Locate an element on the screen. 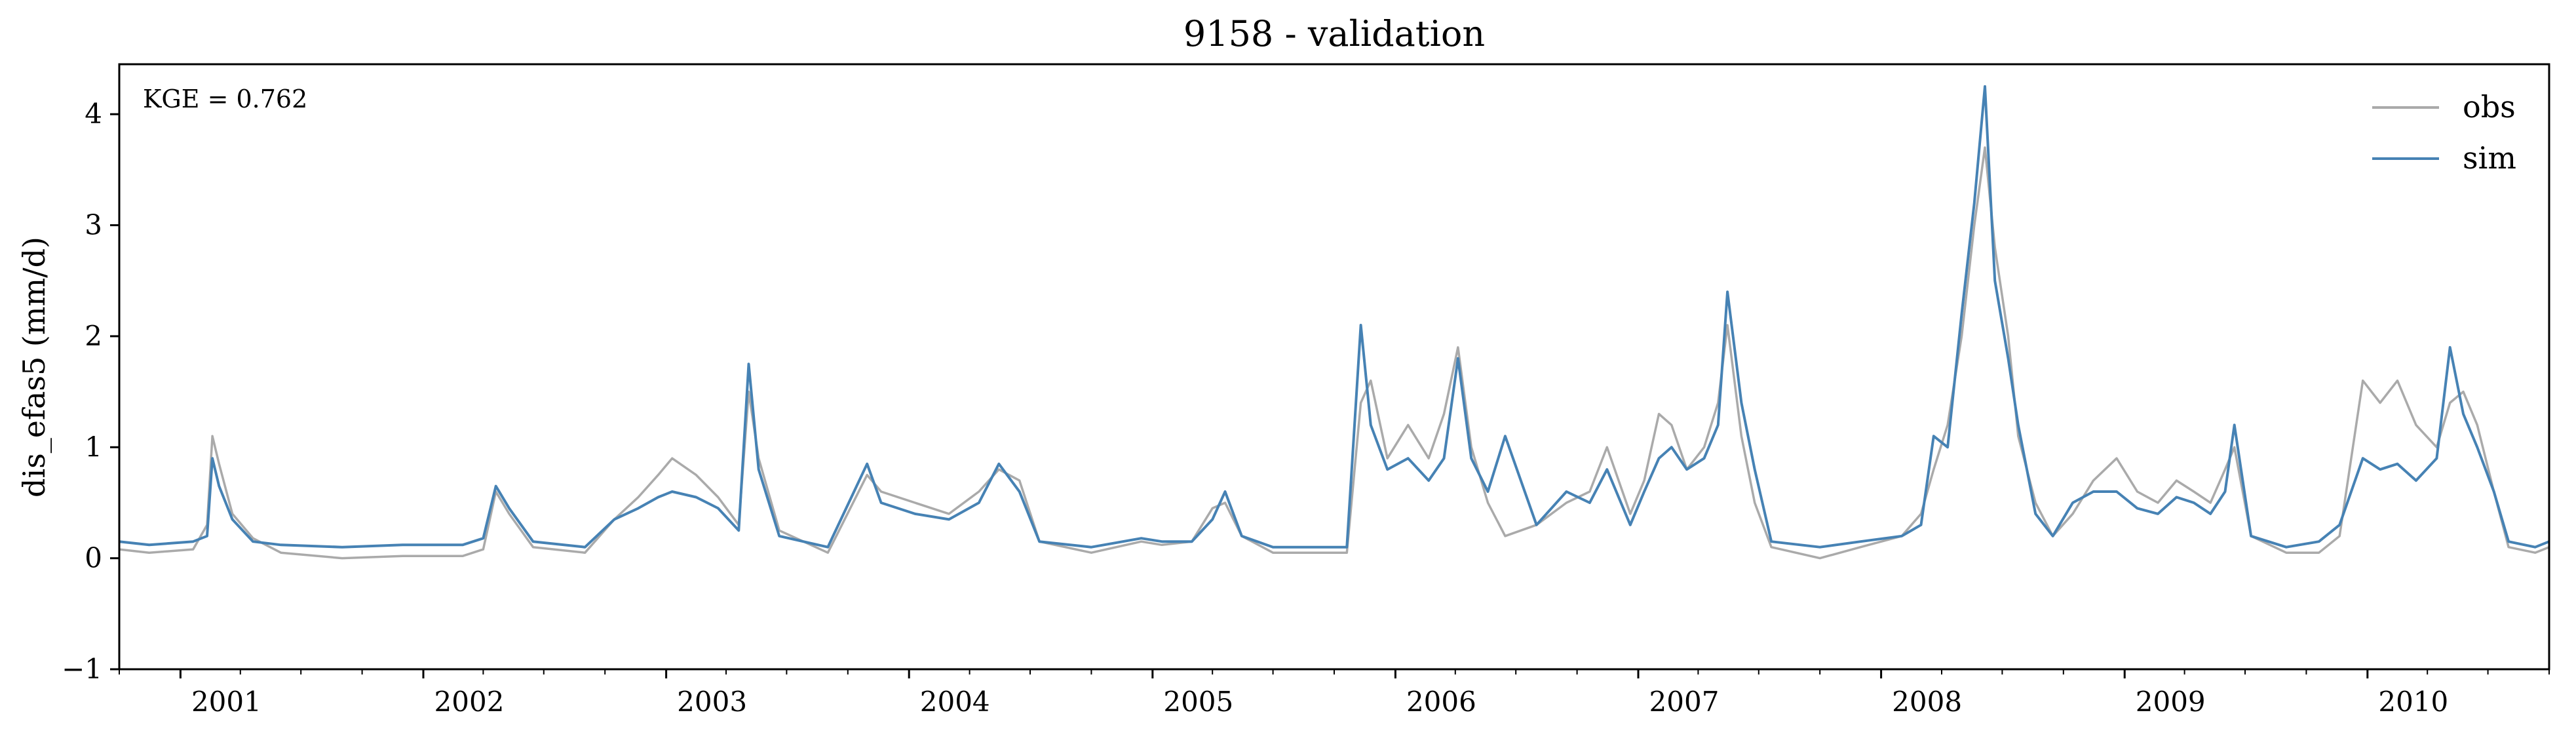  x-tick-label: 2005 is located at coordinates (1198, 702).